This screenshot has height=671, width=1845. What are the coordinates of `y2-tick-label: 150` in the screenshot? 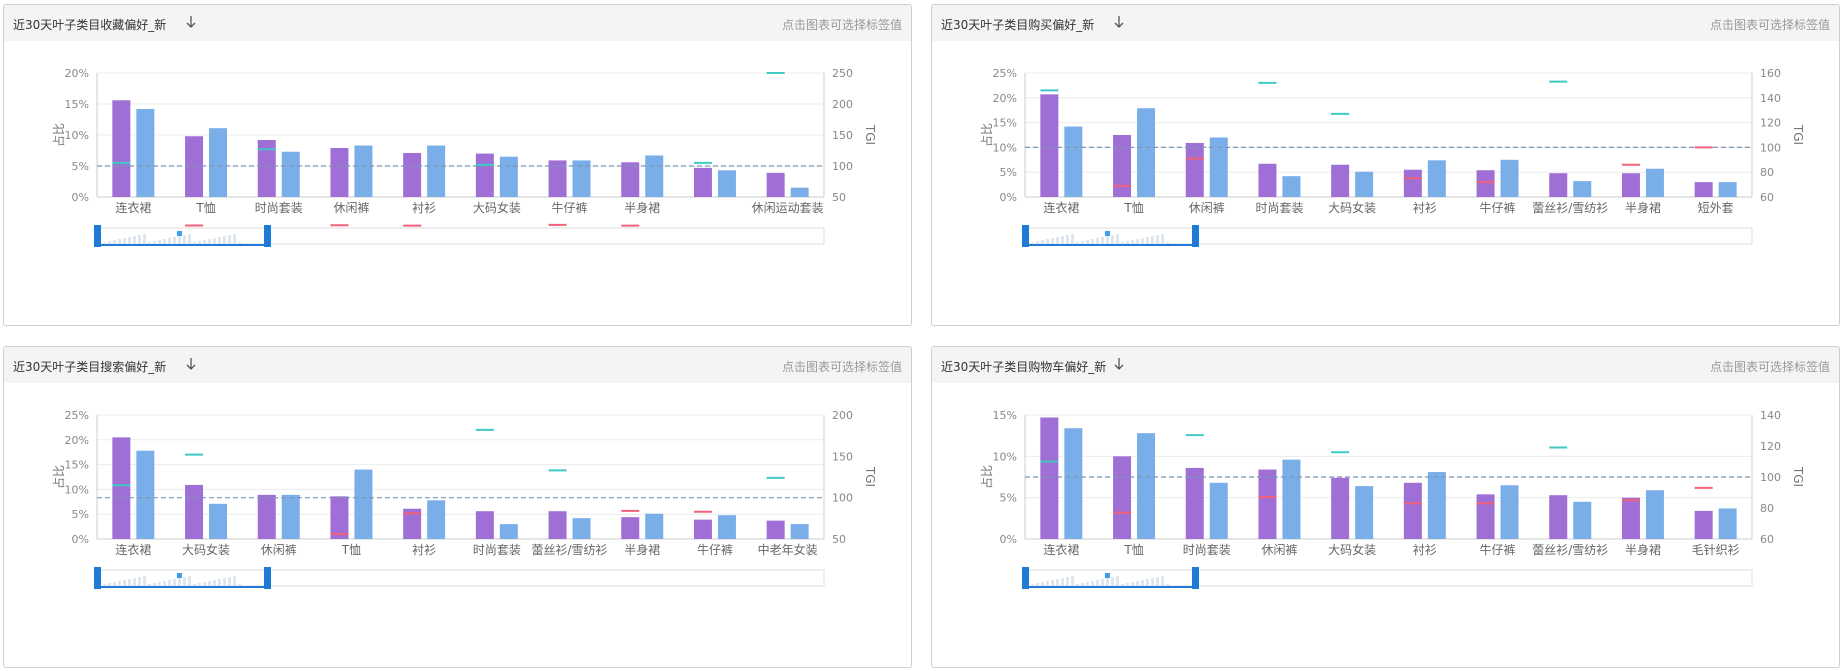 It's located at (842, 135).